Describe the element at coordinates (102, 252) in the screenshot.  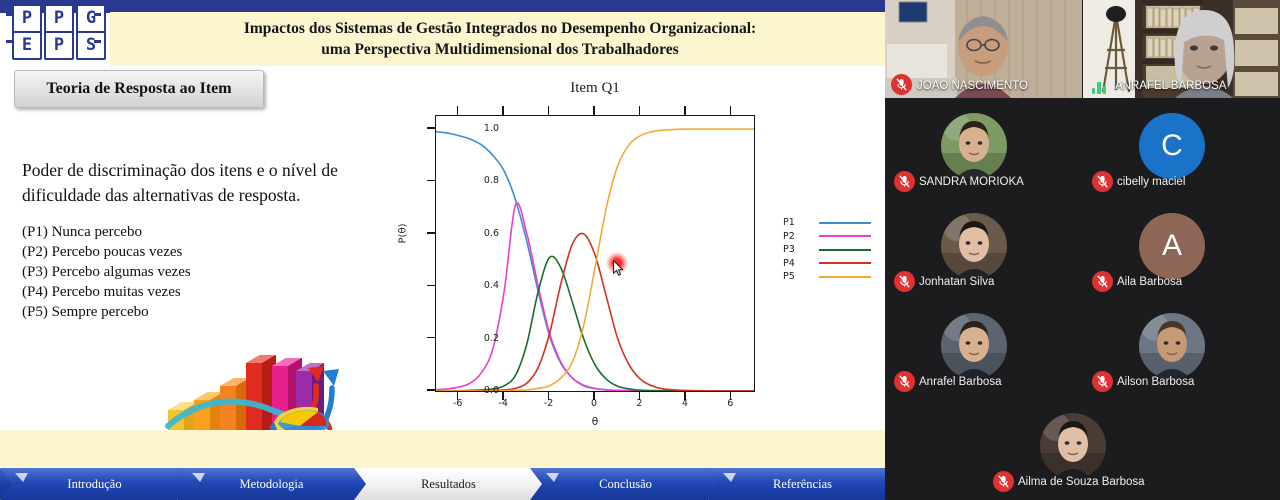
I see `response-option-2: (P2) Percebo poucas vezes` at that location.